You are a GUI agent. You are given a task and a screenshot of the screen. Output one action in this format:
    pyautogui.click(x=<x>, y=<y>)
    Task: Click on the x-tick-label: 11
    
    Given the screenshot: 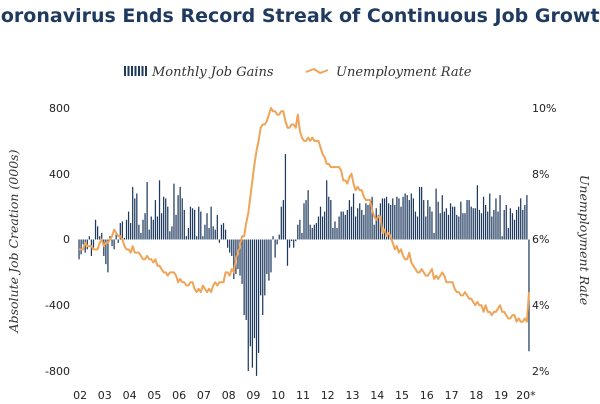 What is the action you would take?
    pyautogui.click(x=303, y=395)
    